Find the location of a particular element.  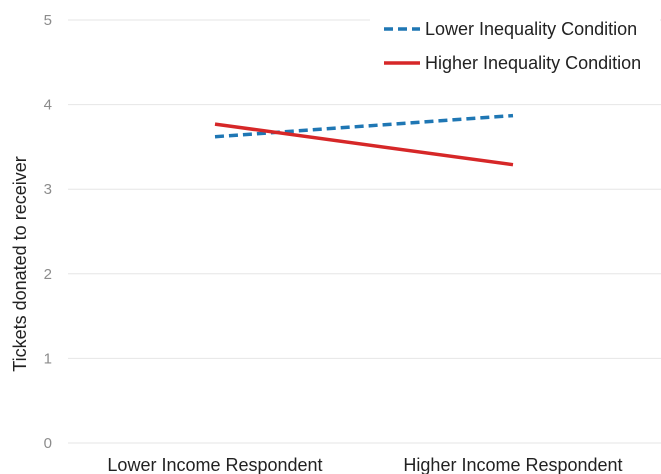

y-tick-label-3: 3 is located at coordinates (48, 189).